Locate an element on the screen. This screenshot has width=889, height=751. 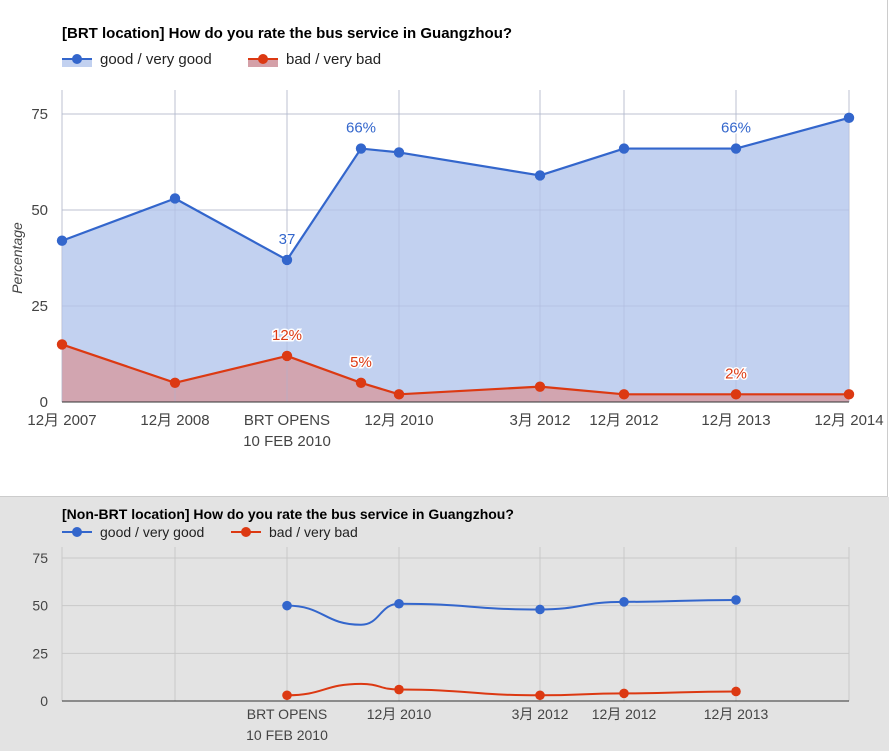
x-tick-label: 12月 2014 is located at coordinates (848, 420).